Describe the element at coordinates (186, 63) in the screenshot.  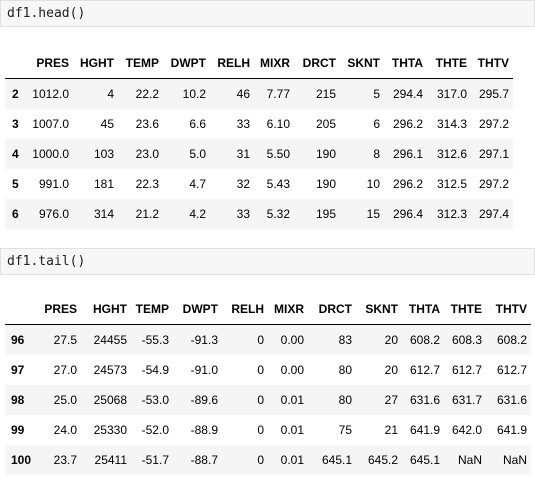
I see `column-header: DWPT` at that location.